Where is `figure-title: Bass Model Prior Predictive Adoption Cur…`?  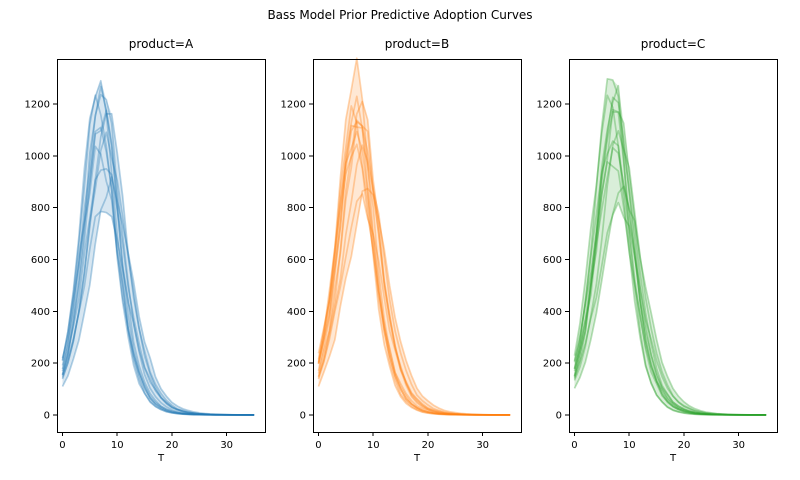
figure-title: Bass Model Prior Predictive Adoption Cur… is located at coordinates (400, 15).